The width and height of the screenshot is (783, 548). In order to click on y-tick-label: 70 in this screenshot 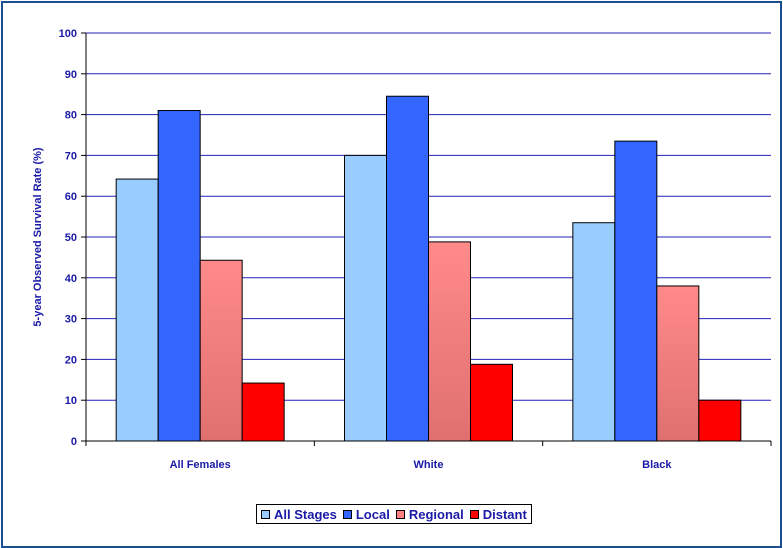, I will do `click(71, 156)`.